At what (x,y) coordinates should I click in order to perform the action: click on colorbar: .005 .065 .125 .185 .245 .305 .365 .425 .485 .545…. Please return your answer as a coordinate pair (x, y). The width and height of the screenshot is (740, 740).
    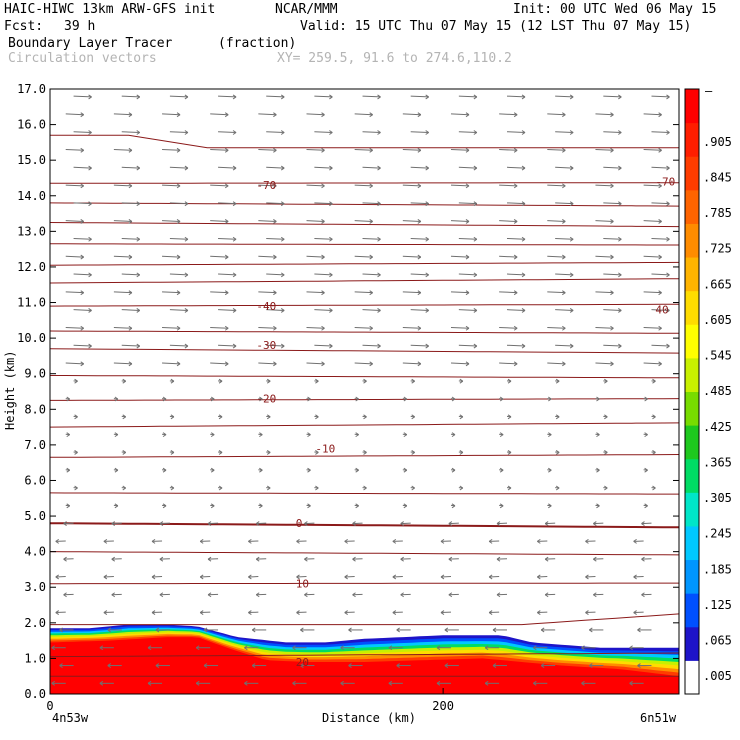
    Looking at the image, I should click on (708, 389).